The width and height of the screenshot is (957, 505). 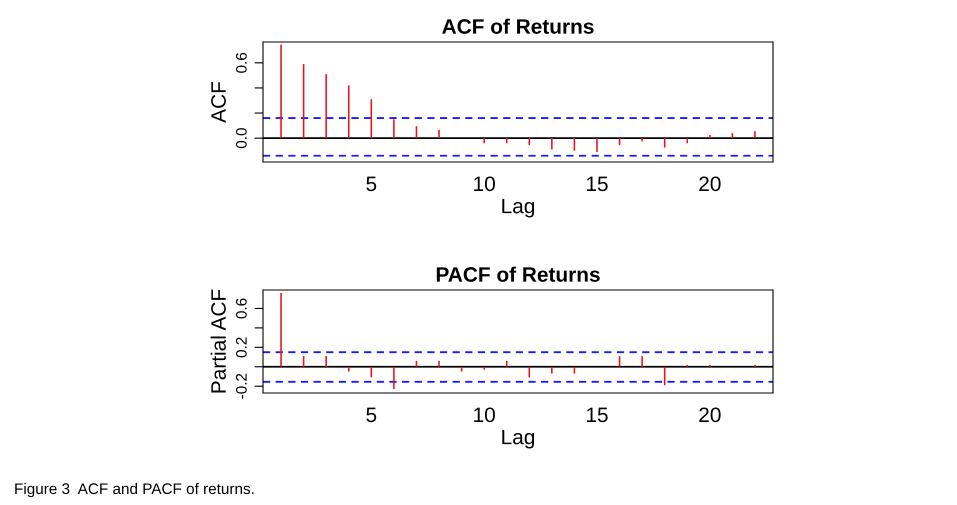 I want to click on y-axis-title: ACF, so click(x=218, y=102).